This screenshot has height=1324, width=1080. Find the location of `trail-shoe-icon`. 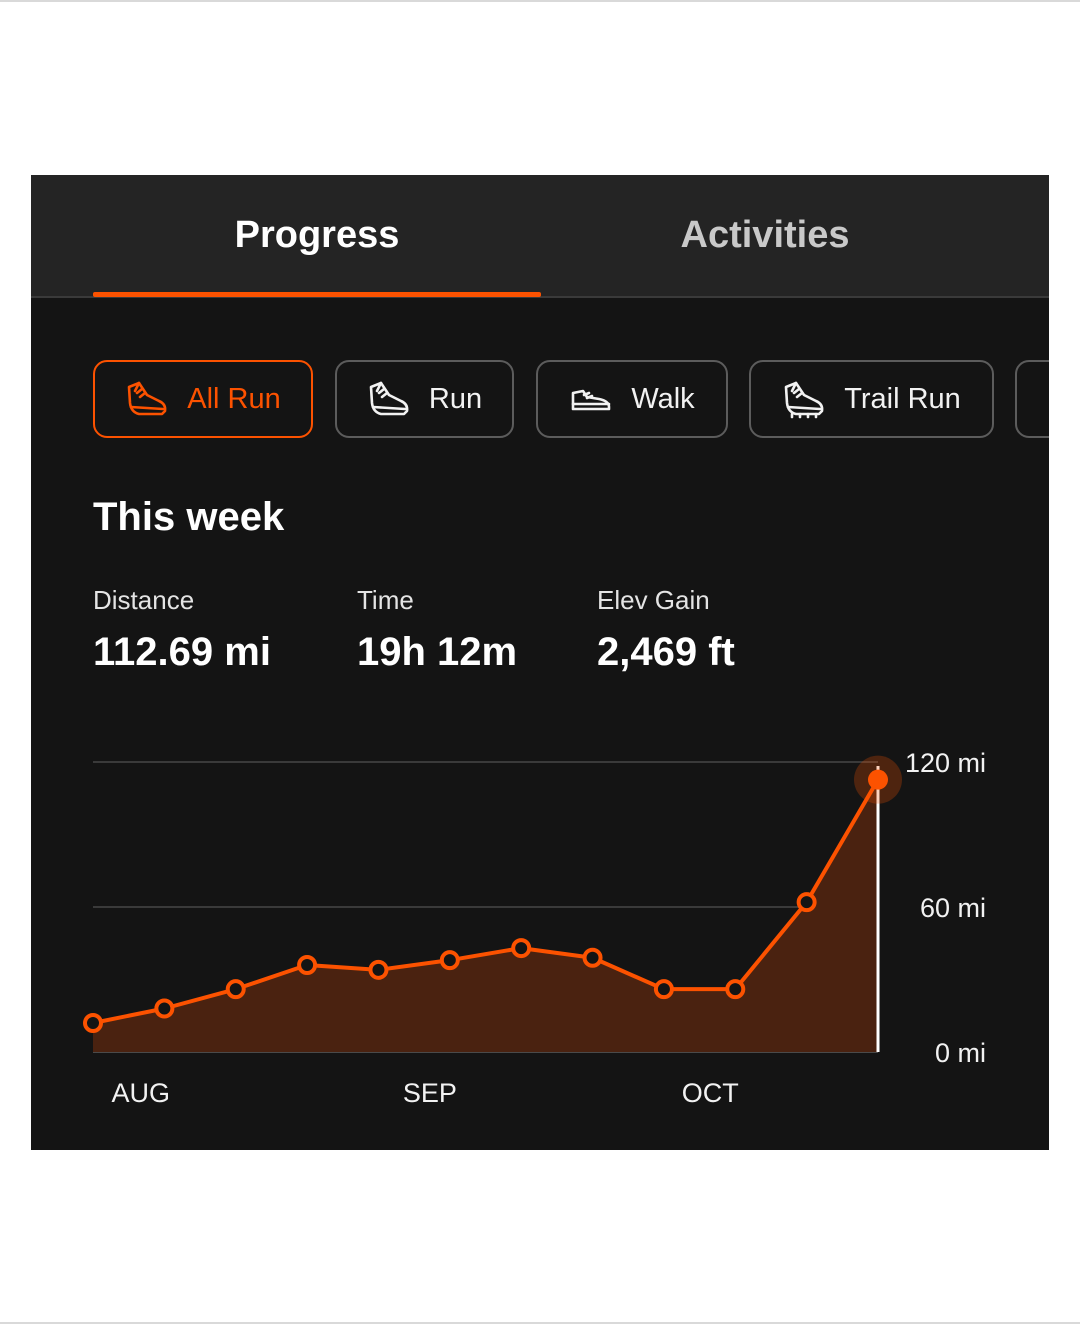

trail-shoe-icon is located at coordinates (804, 400).